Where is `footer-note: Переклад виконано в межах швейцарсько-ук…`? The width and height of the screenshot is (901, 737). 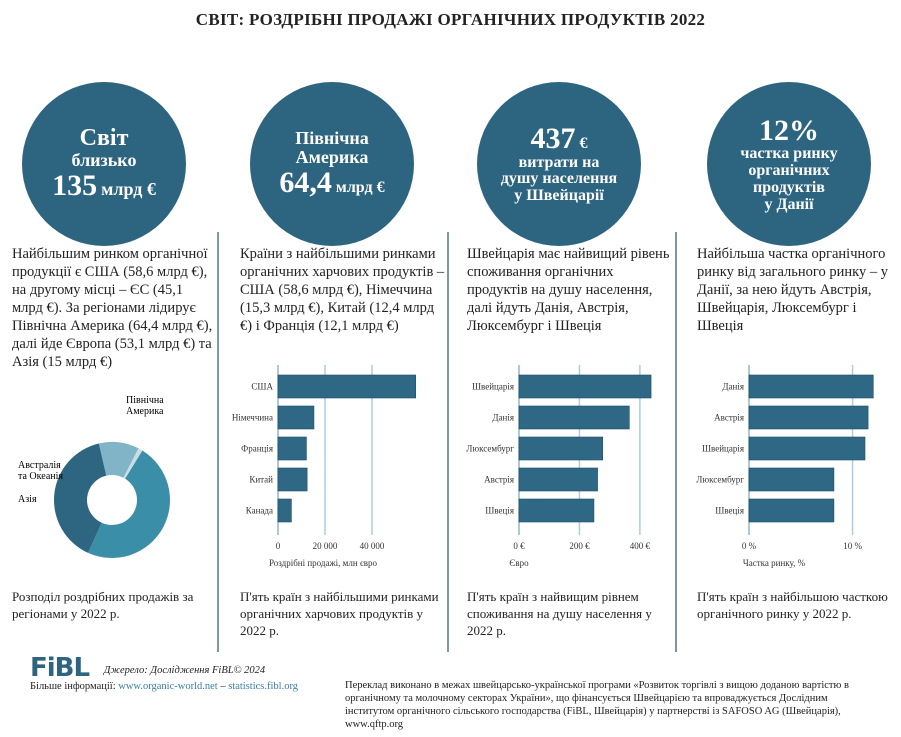 footer-note: Переклад виконано в межах швейцарсько-ук… is located at coordinates (597, 705).